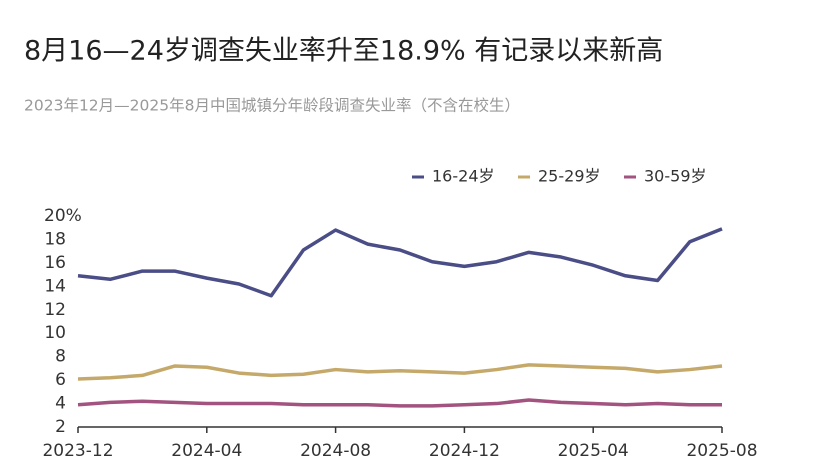 The image size is (840, 472). I want to click on legend-label: 25-29岁, so click(569, 176).